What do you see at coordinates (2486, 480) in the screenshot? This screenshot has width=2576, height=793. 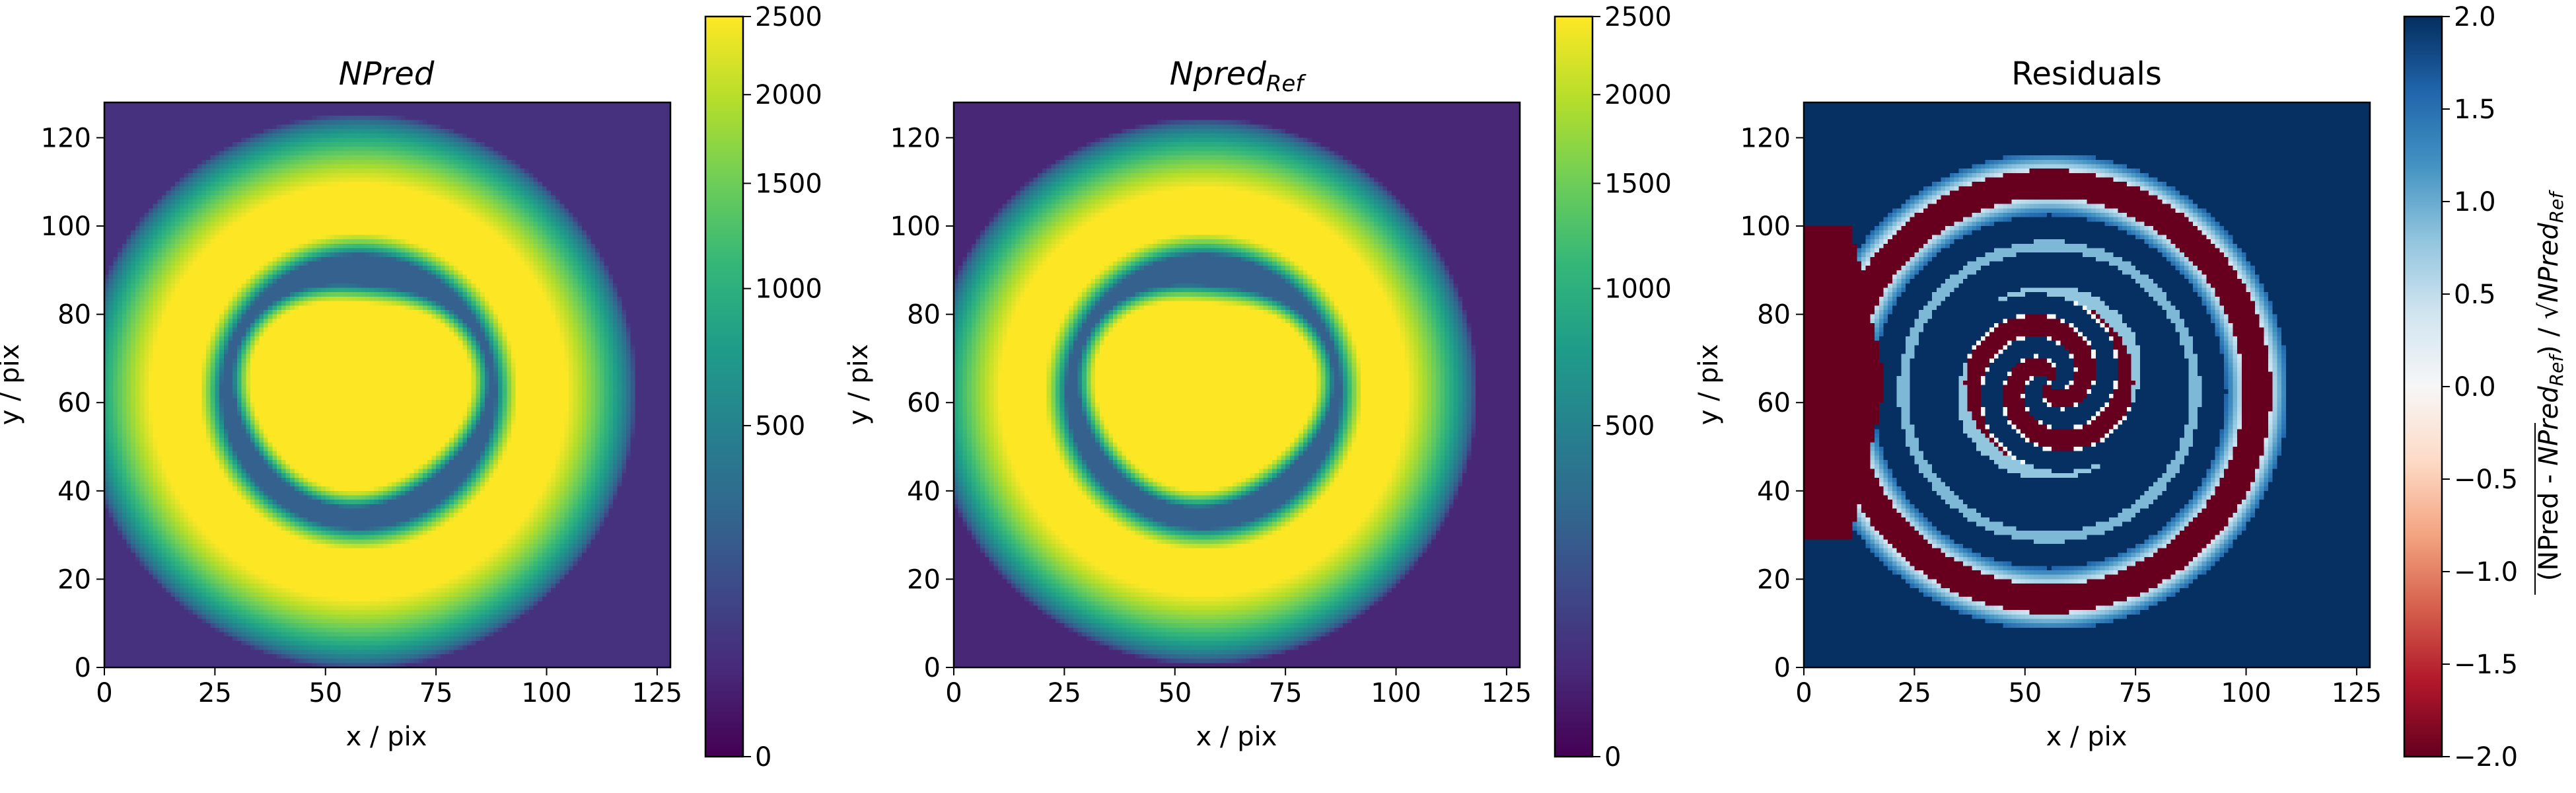 I see `colorbar-tick-label: −0.5` at bounding box center [2486, 480].